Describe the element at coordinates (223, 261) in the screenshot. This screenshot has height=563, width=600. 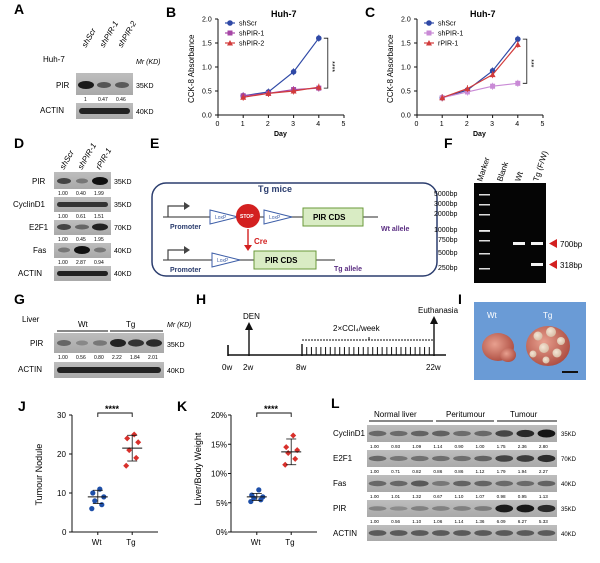
I see `panel-e-loxp-3: LoxP` at that location.